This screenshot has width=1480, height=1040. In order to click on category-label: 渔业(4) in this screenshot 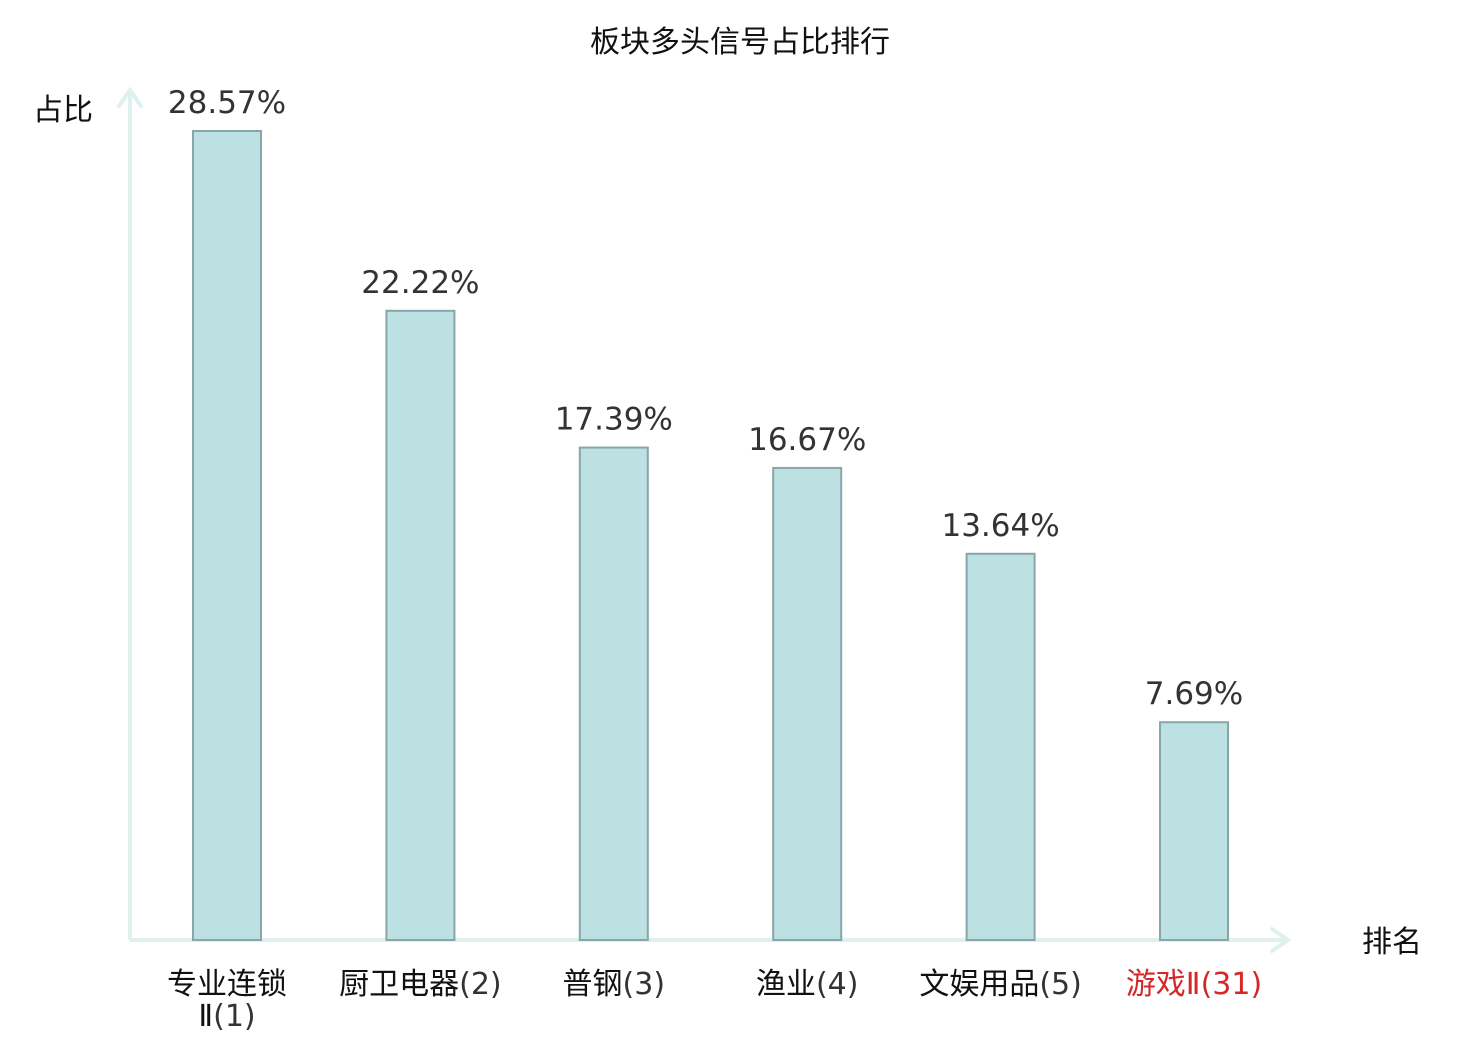, I will do `click(807, 984)`.